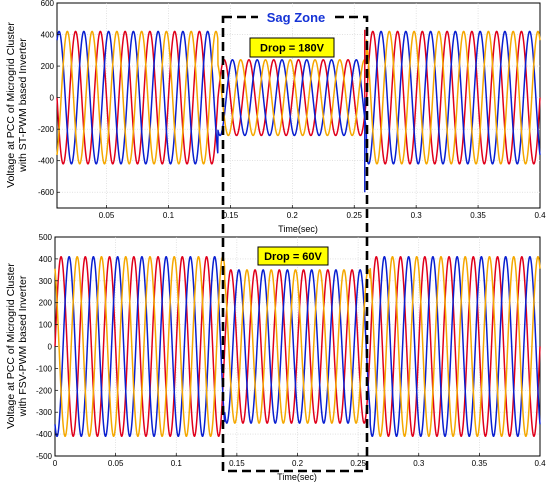  Describe the element at coordinates (322, 212) in the screenshot. I see `top-chart-x-ticks: 0.05 0.1 0.15 0.2 0.25 0.3 0.35 0.4` at that location.